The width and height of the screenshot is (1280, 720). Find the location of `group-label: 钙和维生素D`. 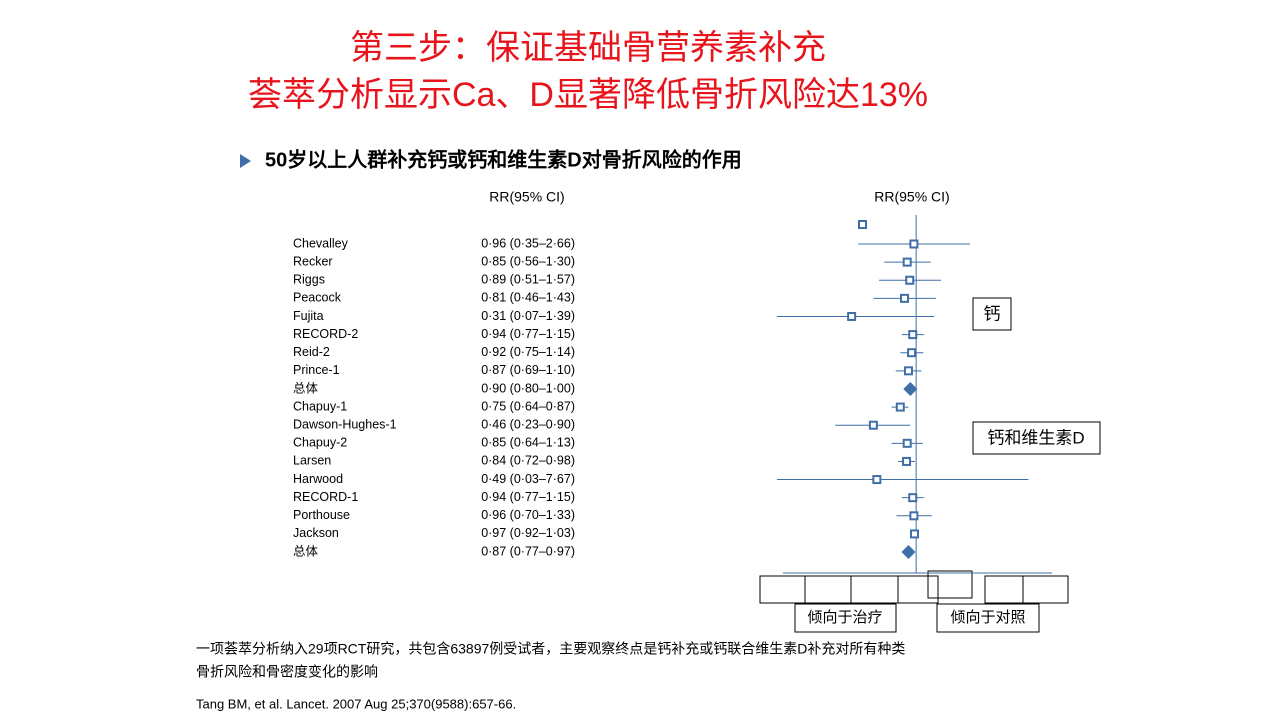

group-label: 钙和维生素D is located at coordinates (1035, 437).